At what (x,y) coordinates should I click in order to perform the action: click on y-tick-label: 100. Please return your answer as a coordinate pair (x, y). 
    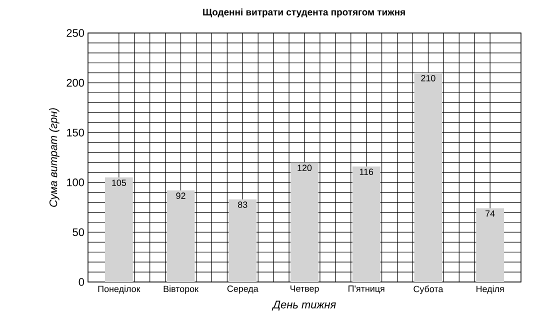
    Looking at the image, I should click on (75, 182).